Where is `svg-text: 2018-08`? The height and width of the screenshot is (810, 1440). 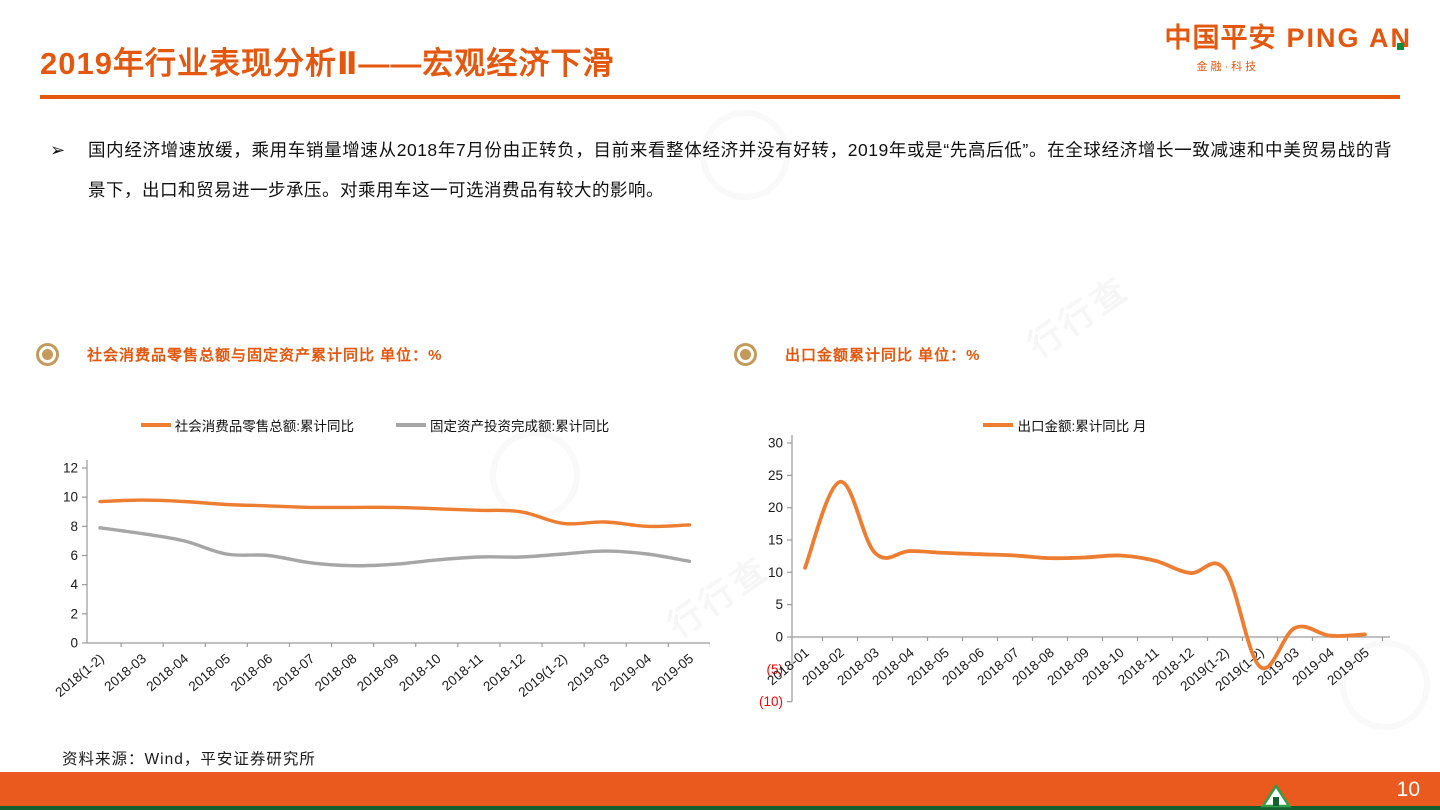
svg-text: 2018-08 is located at coordinates (336, 672).